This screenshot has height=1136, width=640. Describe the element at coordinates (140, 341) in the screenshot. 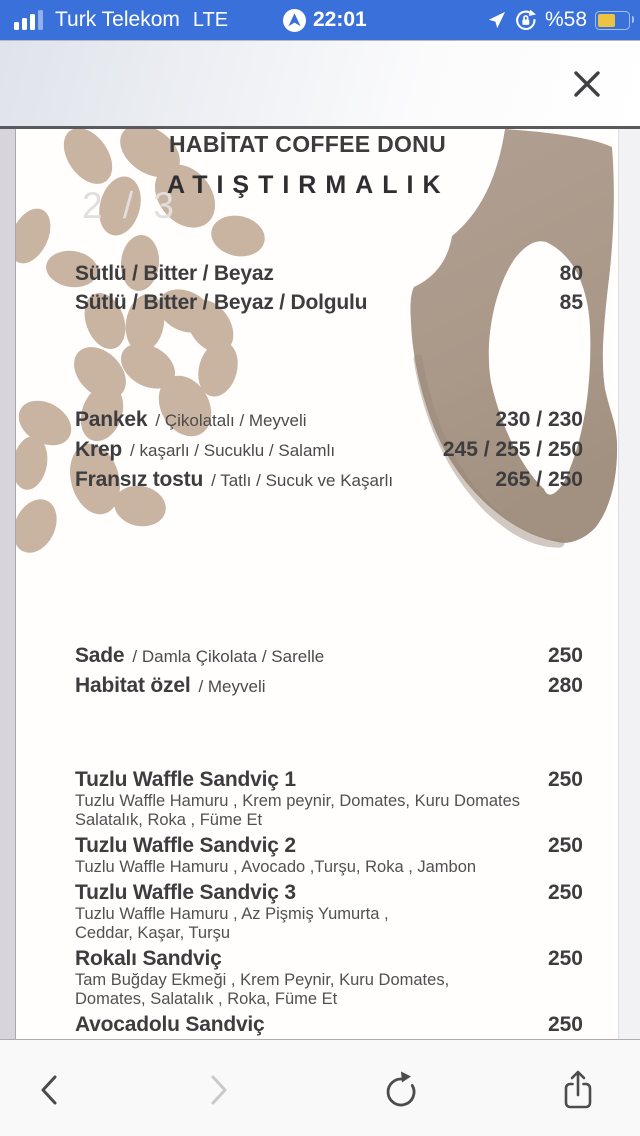

I see `coffee-beans-decoration` at that location.